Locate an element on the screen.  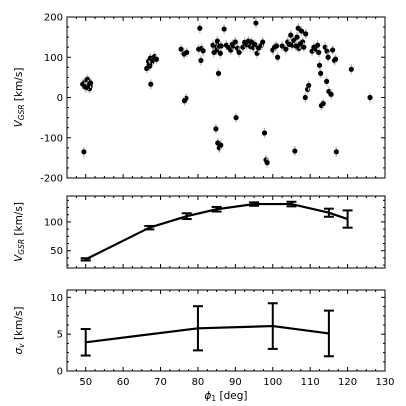
y-tick-label: 10 is located at coordinates (56, 298).